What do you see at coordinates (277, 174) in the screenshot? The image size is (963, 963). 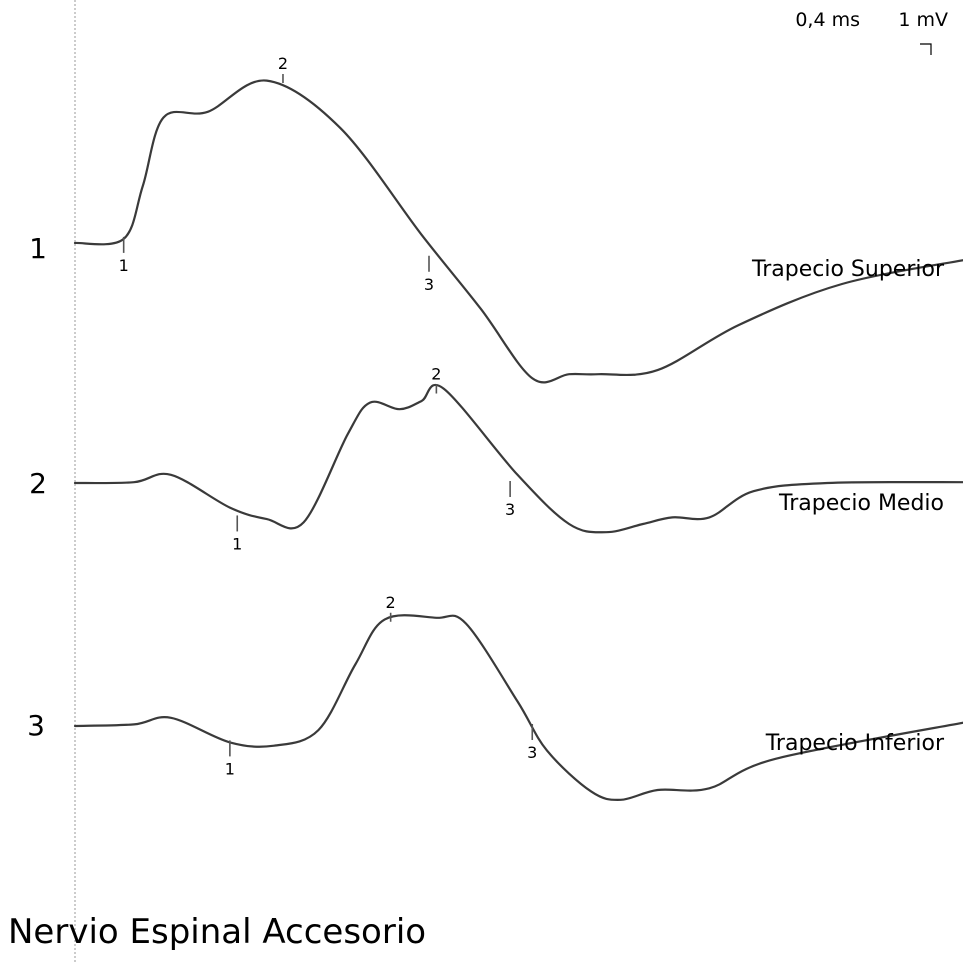 I see `trace-markers-1: 1 2 3` at bounding box center [277, 174].